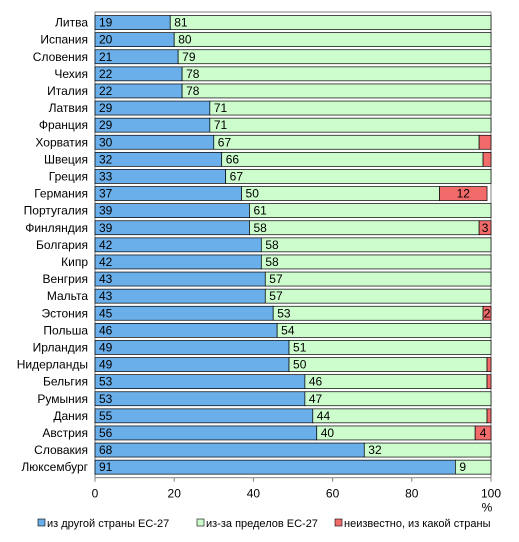  What do you see at coordinates (65, 433) in the screenshot?
I see `category-label: Австрия` at bounding box center [65, 433].